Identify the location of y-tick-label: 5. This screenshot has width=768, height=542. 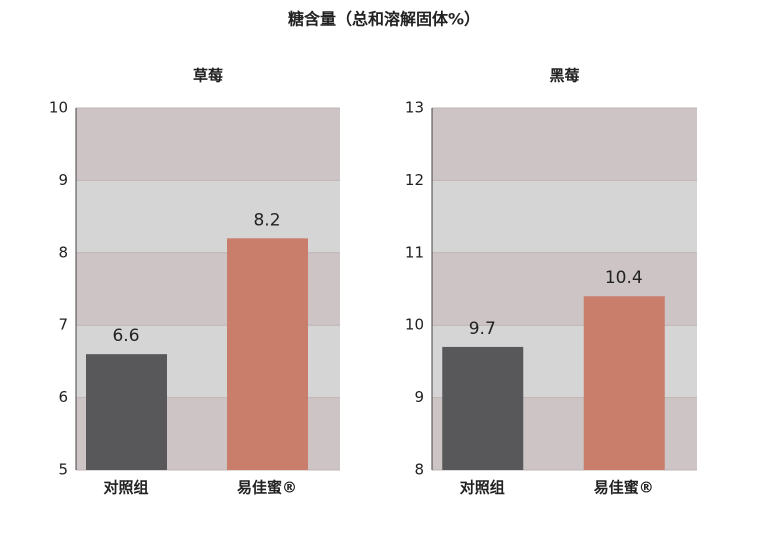
(63, 470).